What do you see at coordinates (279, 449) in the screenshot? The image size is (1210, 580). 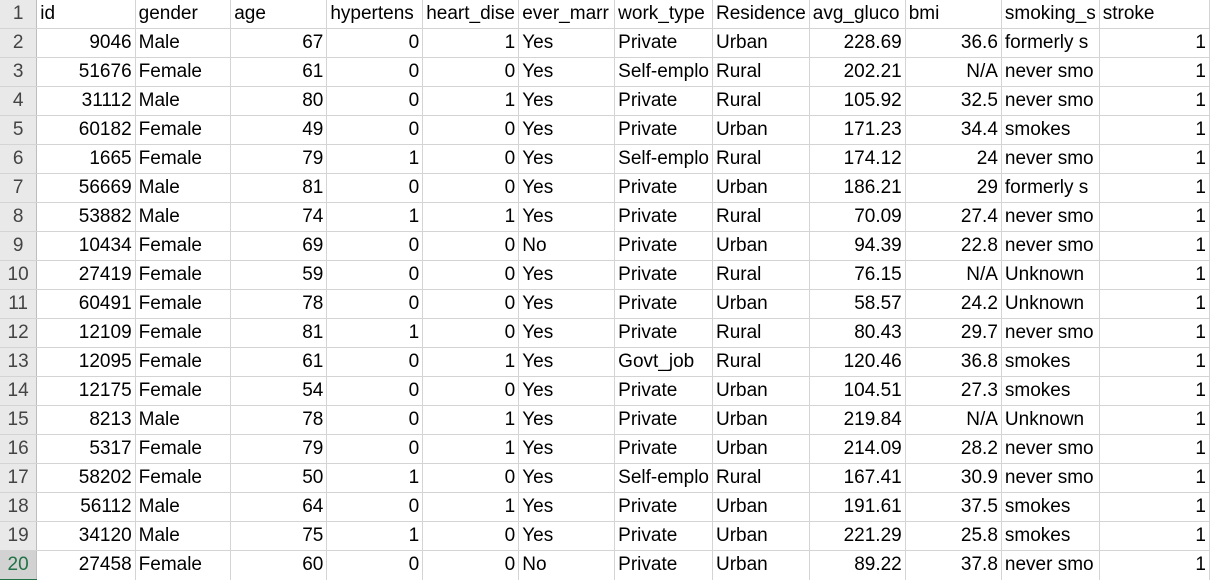 I see `cell-age: 79` at bounding box center [279, 449].